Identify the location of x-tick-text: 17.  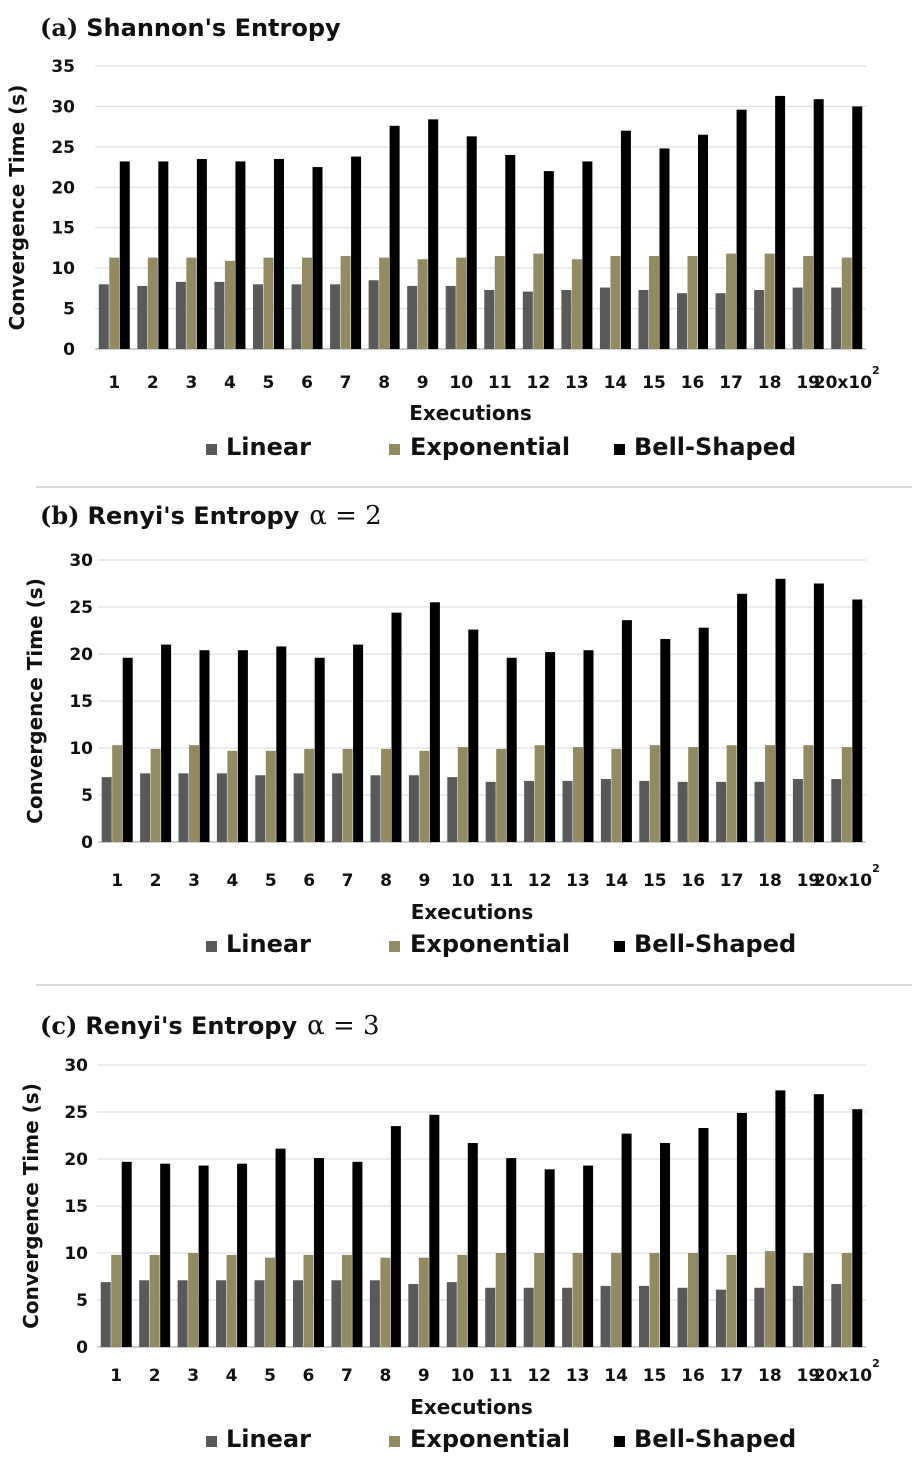
(732, 881).